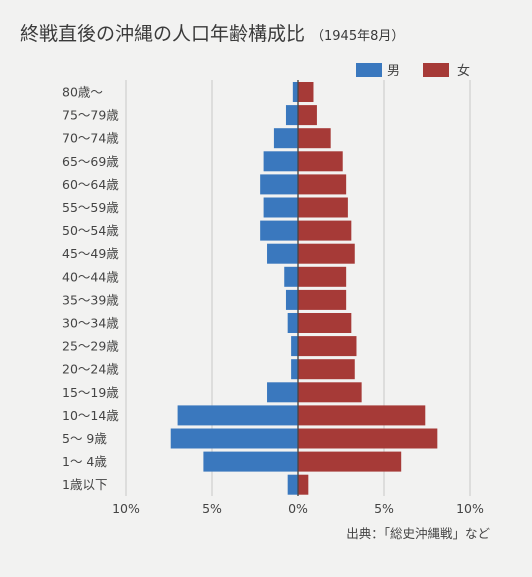 The image size is (532, 577). Describe the element at coordinates (90, 184) in the screenshot. I see `category-label: 60〜64歳` at that location.